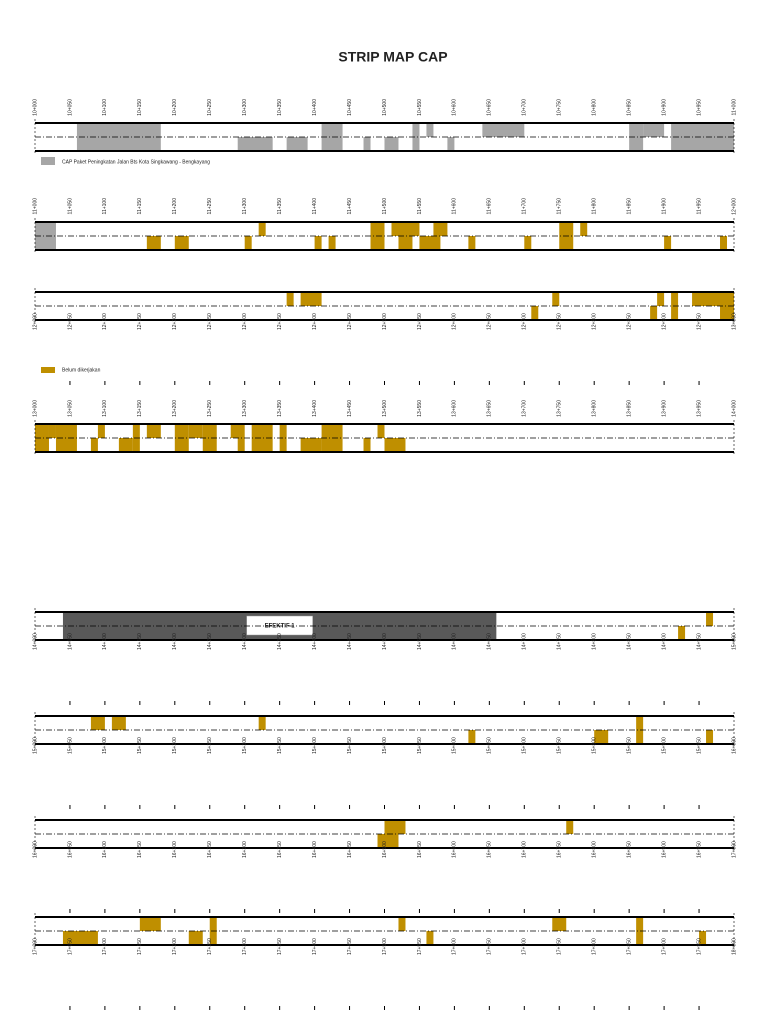 The height and width of the screenshot is (1024, 768). I want to click on station-label: 15+800, so click(595, 745).